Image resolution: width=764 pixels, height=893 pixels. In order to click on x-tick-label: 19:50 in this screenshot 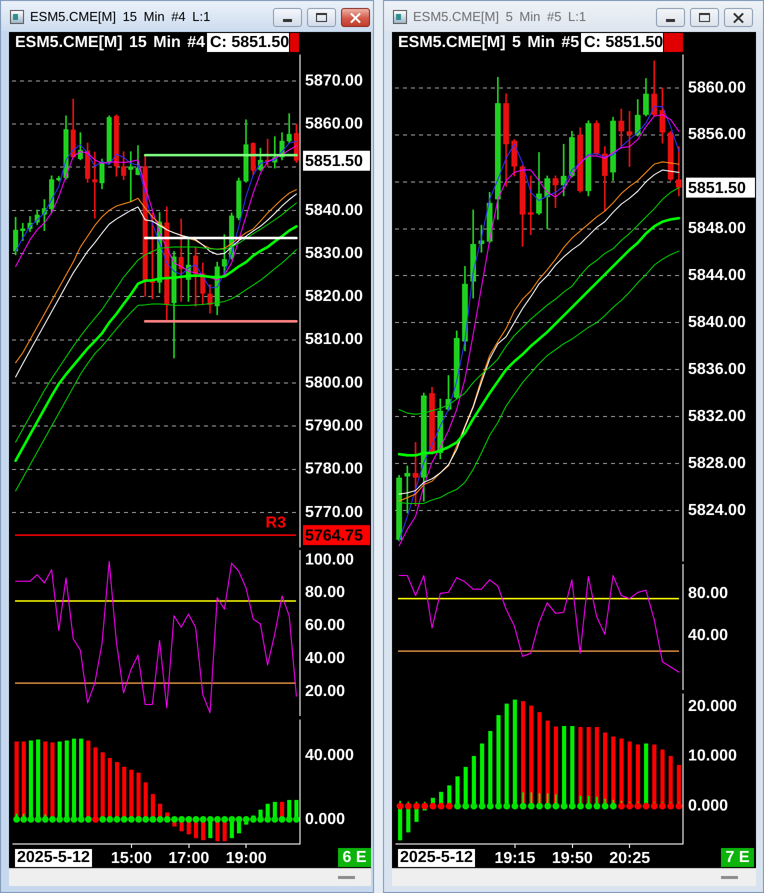, I will do `click(572, 859)`.